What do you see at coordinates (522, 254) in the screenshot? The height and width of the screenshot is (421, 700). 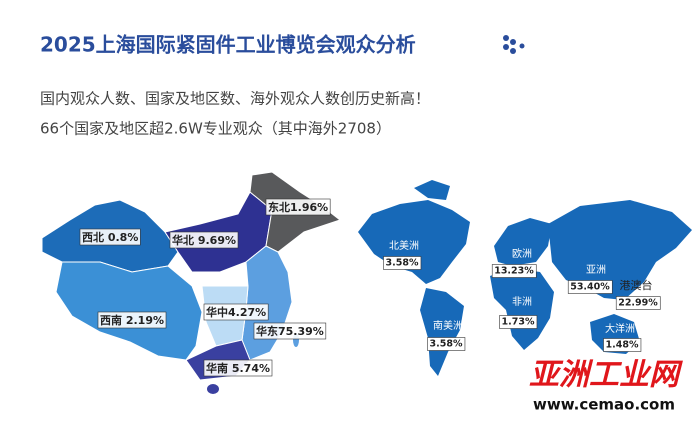 I see `region-name: 欧洲` at bounding box center [522, 254].